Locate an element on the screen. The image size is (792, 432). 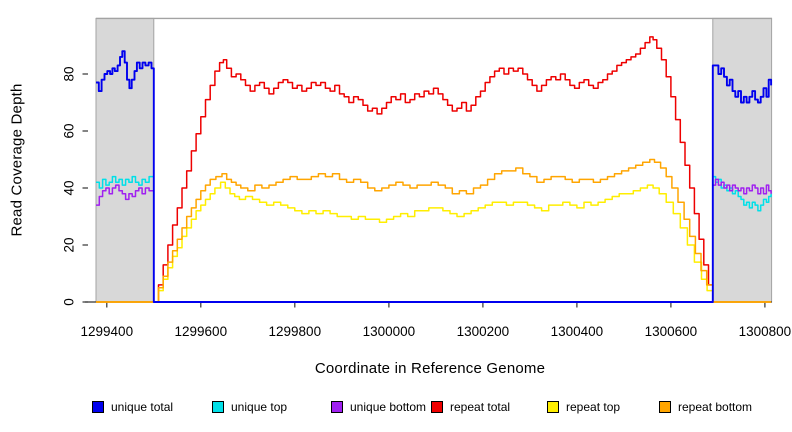
legend-label: unique total is located at coordinates (142, 407).